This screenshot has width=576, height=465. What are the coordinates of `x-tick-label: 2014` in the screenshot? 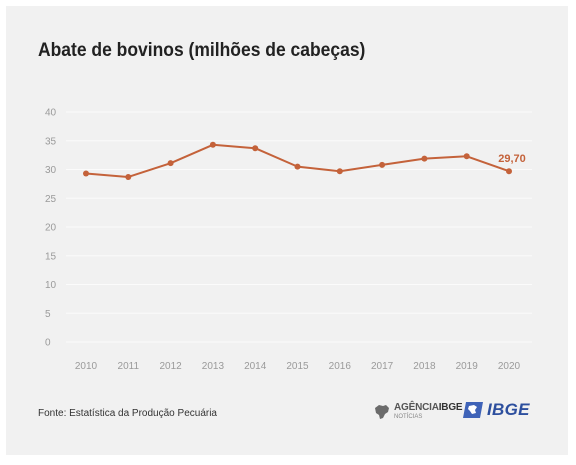 It's located at (255, 366).